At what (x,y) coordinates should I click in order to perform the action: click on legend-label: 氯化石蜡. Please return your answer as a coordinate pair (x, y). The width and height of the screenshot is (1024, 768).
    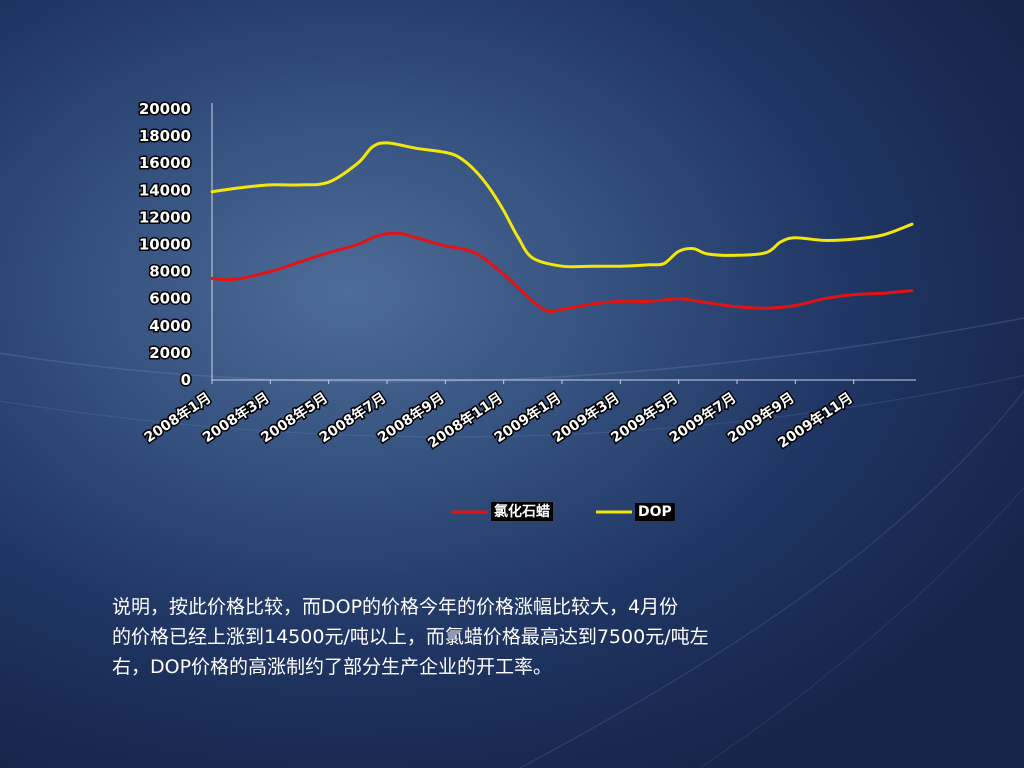
    Looking at the image, I should click on (522, 511).